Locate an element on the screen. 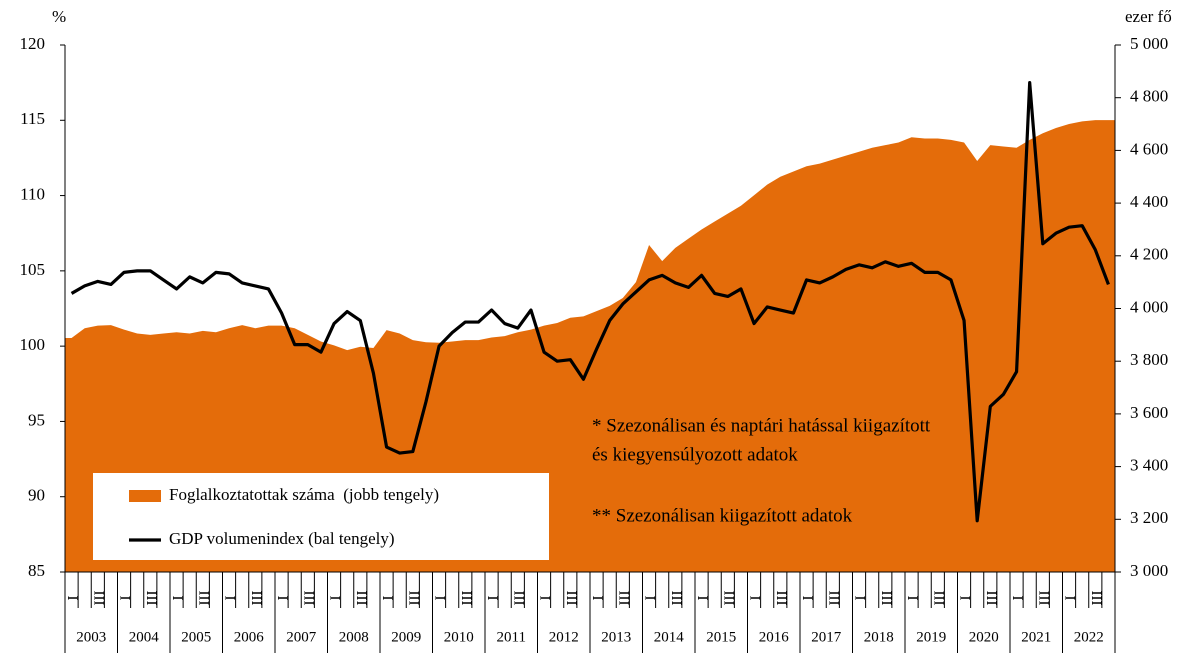 The image size is (1193, 653). y-tick-label: 90 is located at coordinates (36, 495).